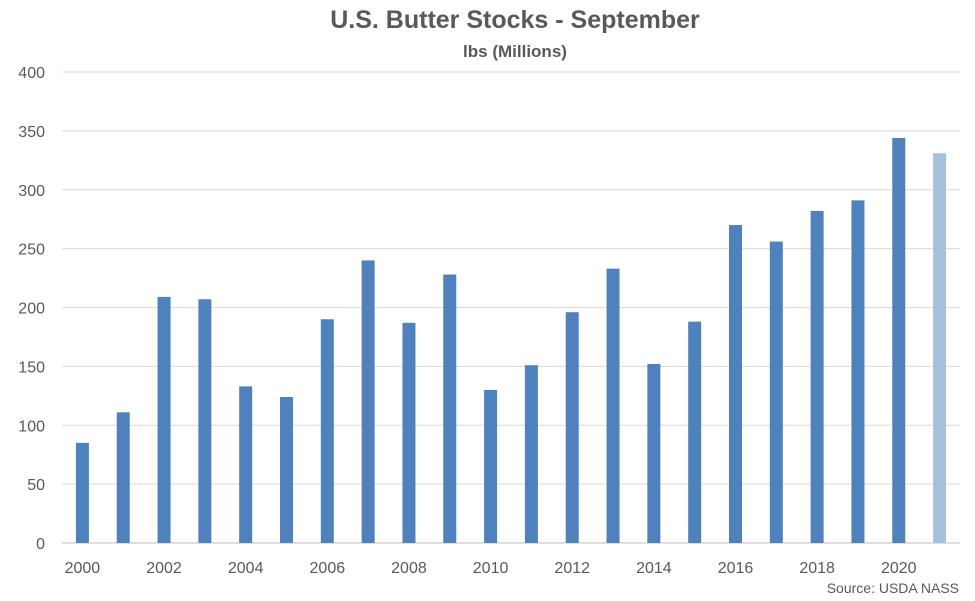 This screenshot has height=601, width=975. I want to click on chart-title: U.S. Butter Stocks - September, so click(515, 20).